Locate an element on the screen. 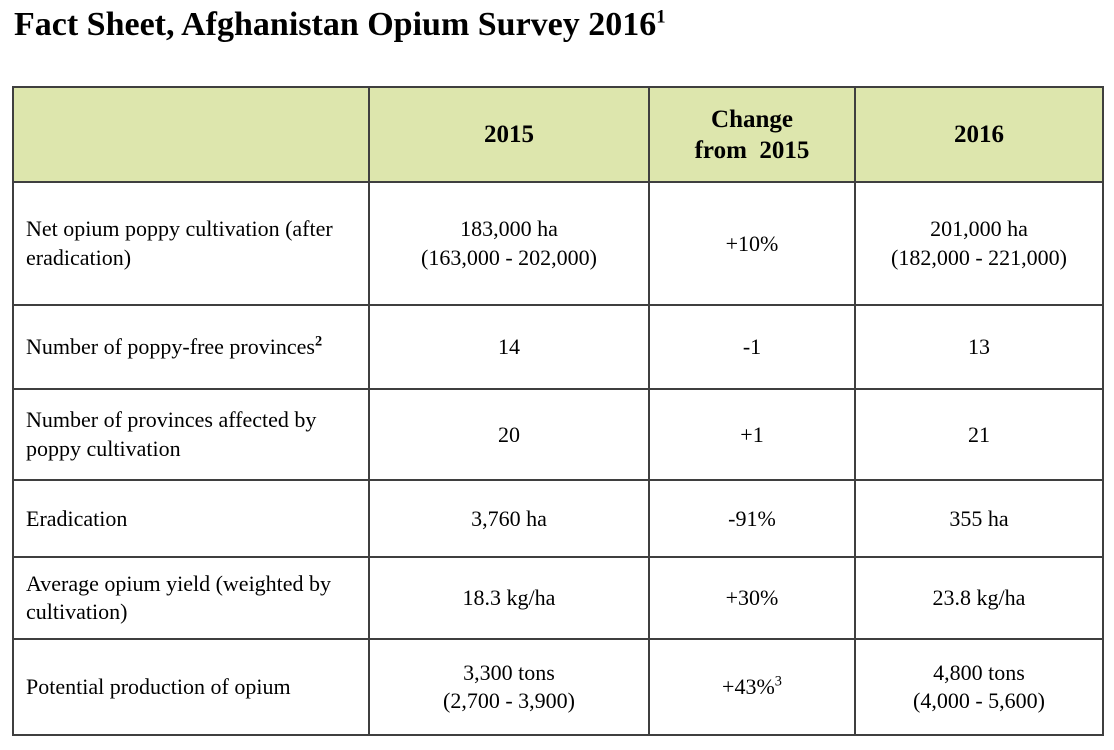  value-2015-cell: 20 is located at coordinates (509, 435).